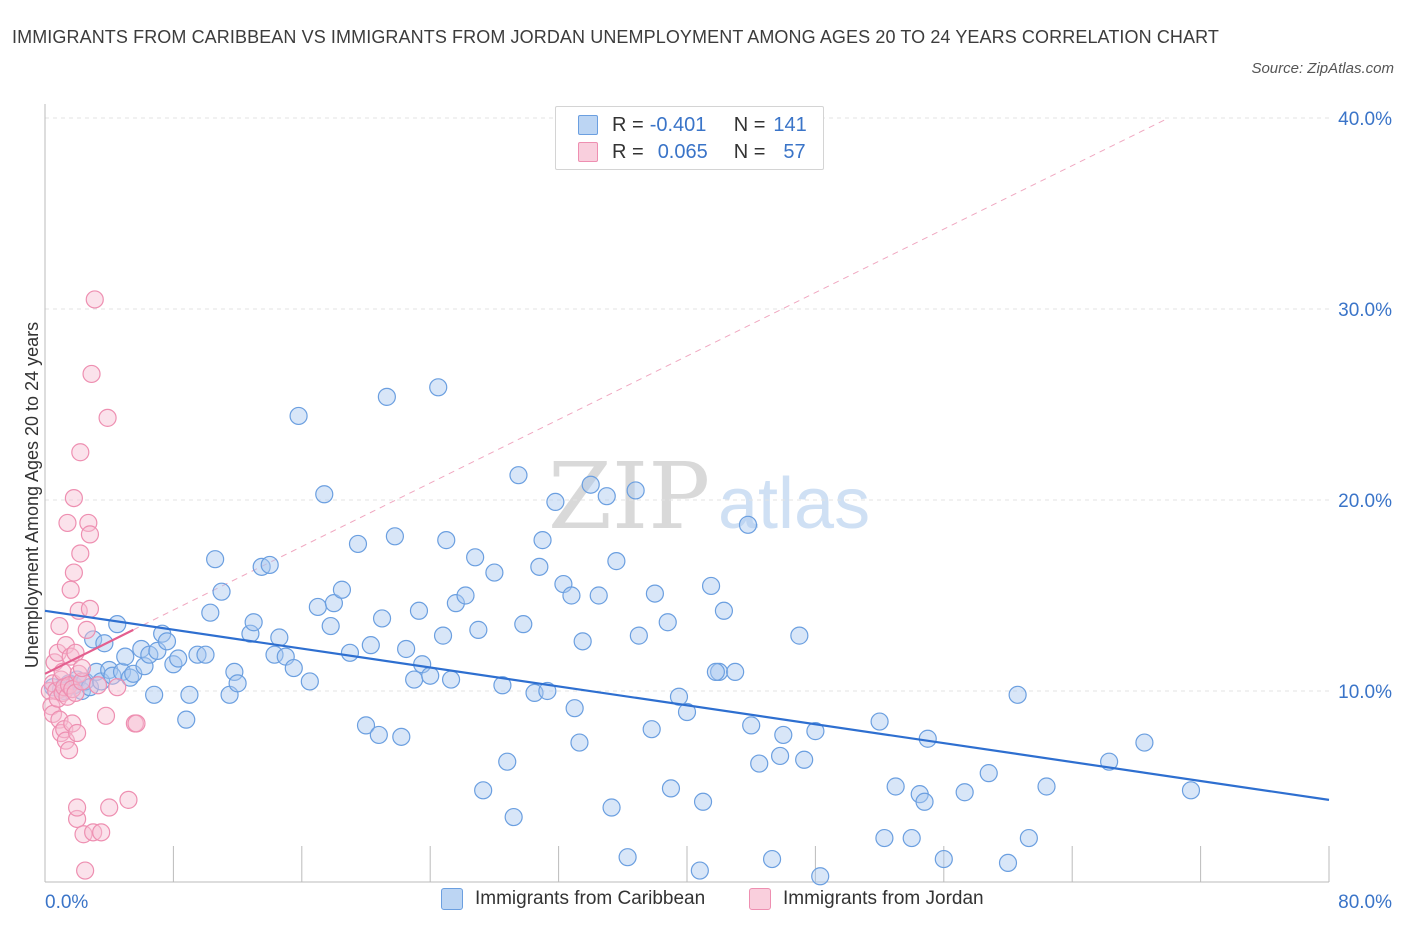  I want to click on legend-n-label: N =, so click(749, 124).